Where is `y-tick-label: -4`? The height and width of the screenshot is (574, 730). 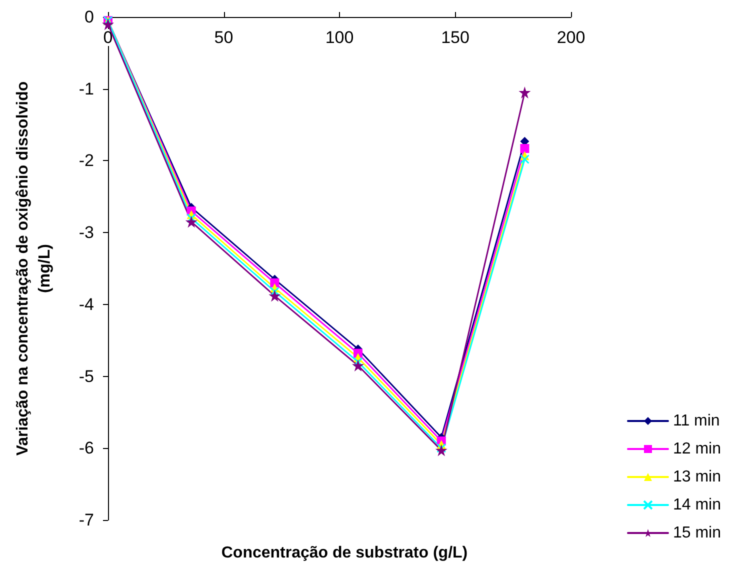 y-tick-label: -4 is located at coordinates (86, 304).